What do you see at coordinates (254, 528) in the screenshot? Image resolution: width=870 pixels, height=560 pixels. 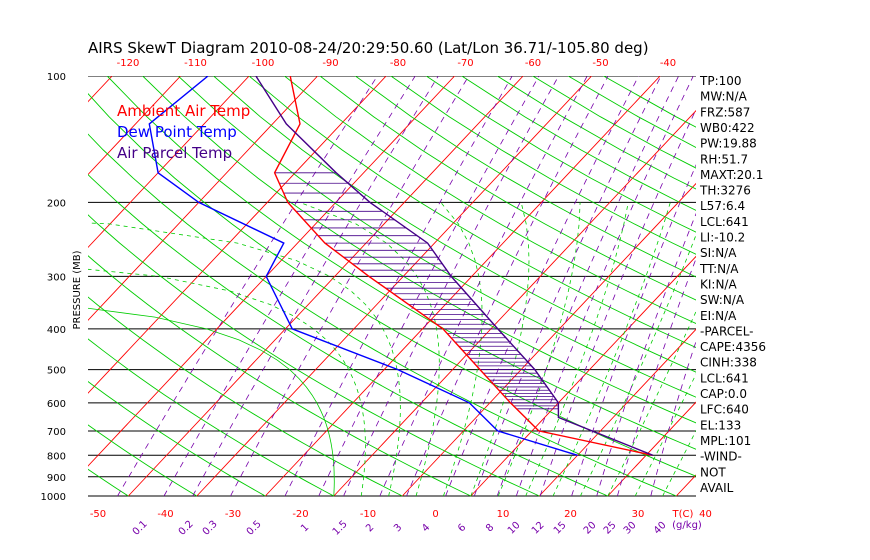 I see `mixing-ratio-label: 0.5` at bounding box center [254, 528].